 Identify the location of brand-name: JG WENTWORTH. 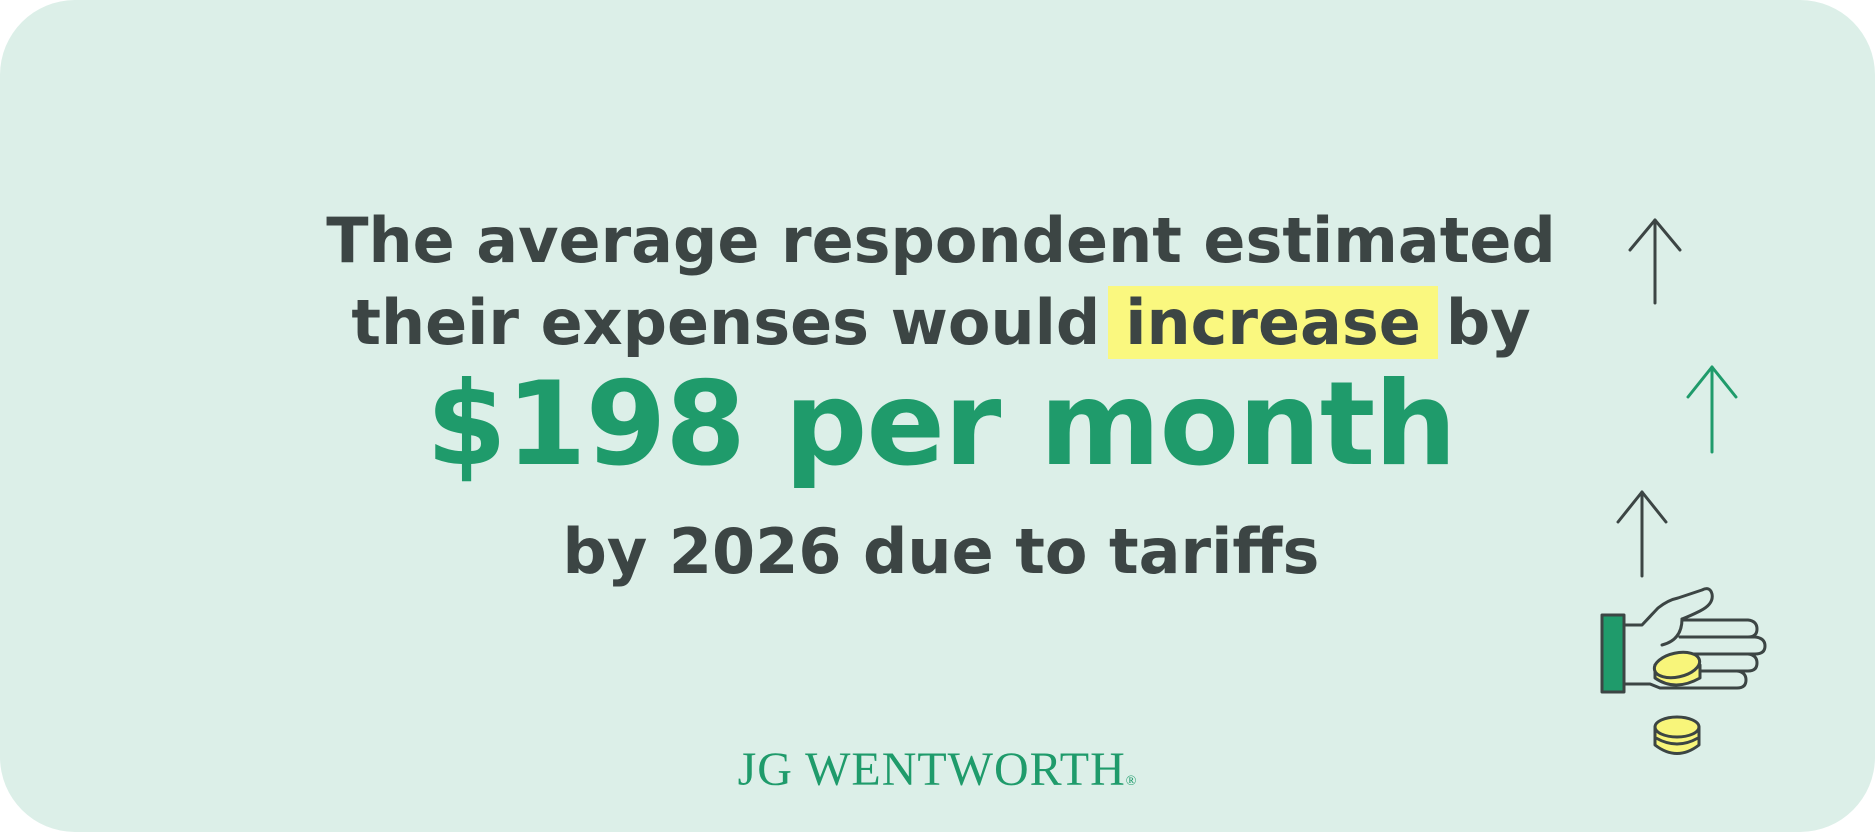
(931, 769).